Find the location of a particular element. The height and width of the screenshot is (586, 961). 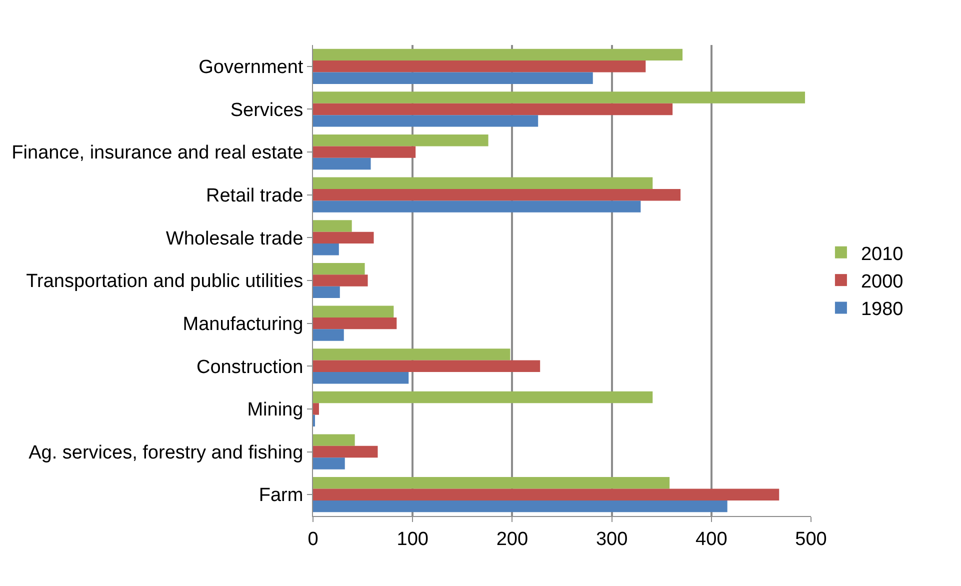

y-tick-label: Ag. services, forestry and fishing is located at coordinates (166, 453).